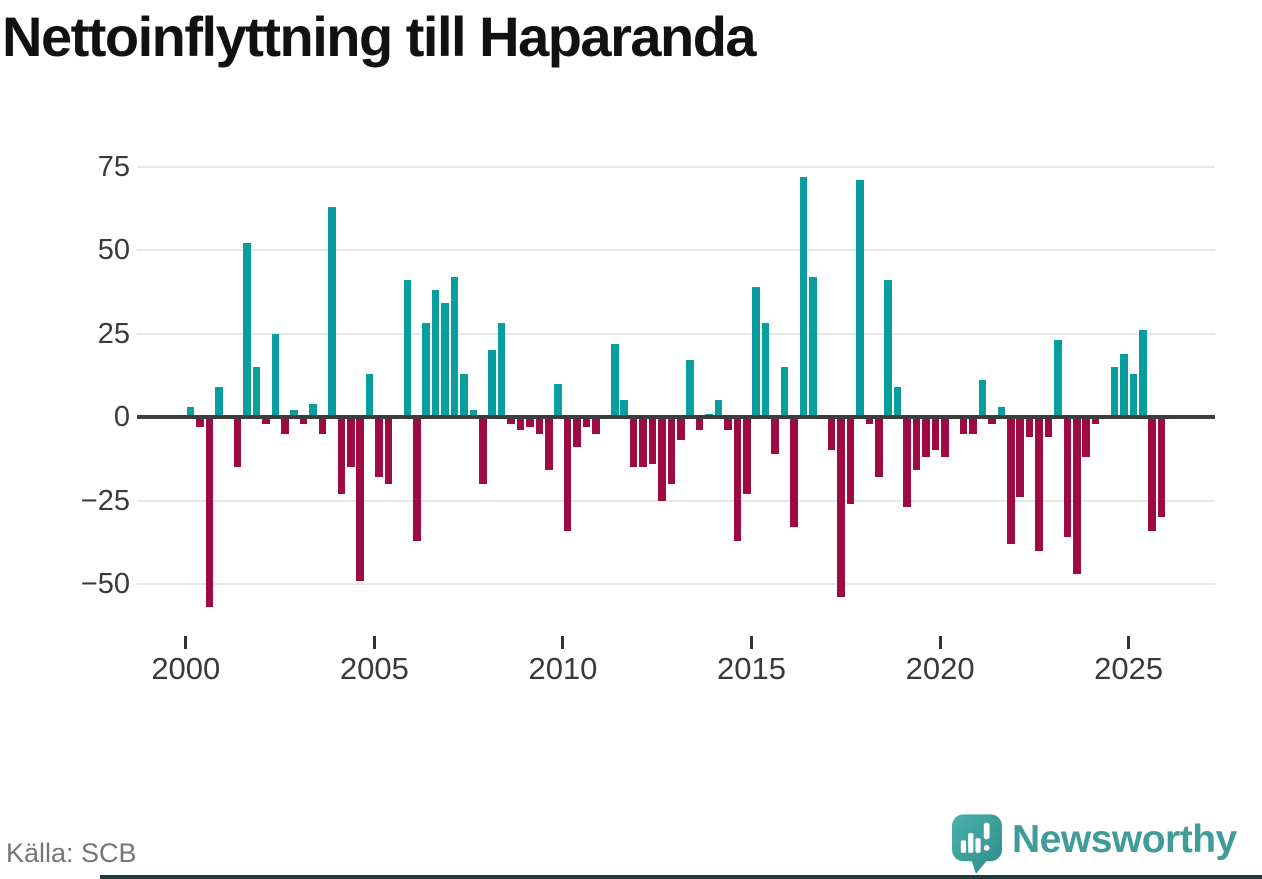 This screenshot has height=879, width=1262. I want to click on y-axis-label-25: 25, so click(113, 333).